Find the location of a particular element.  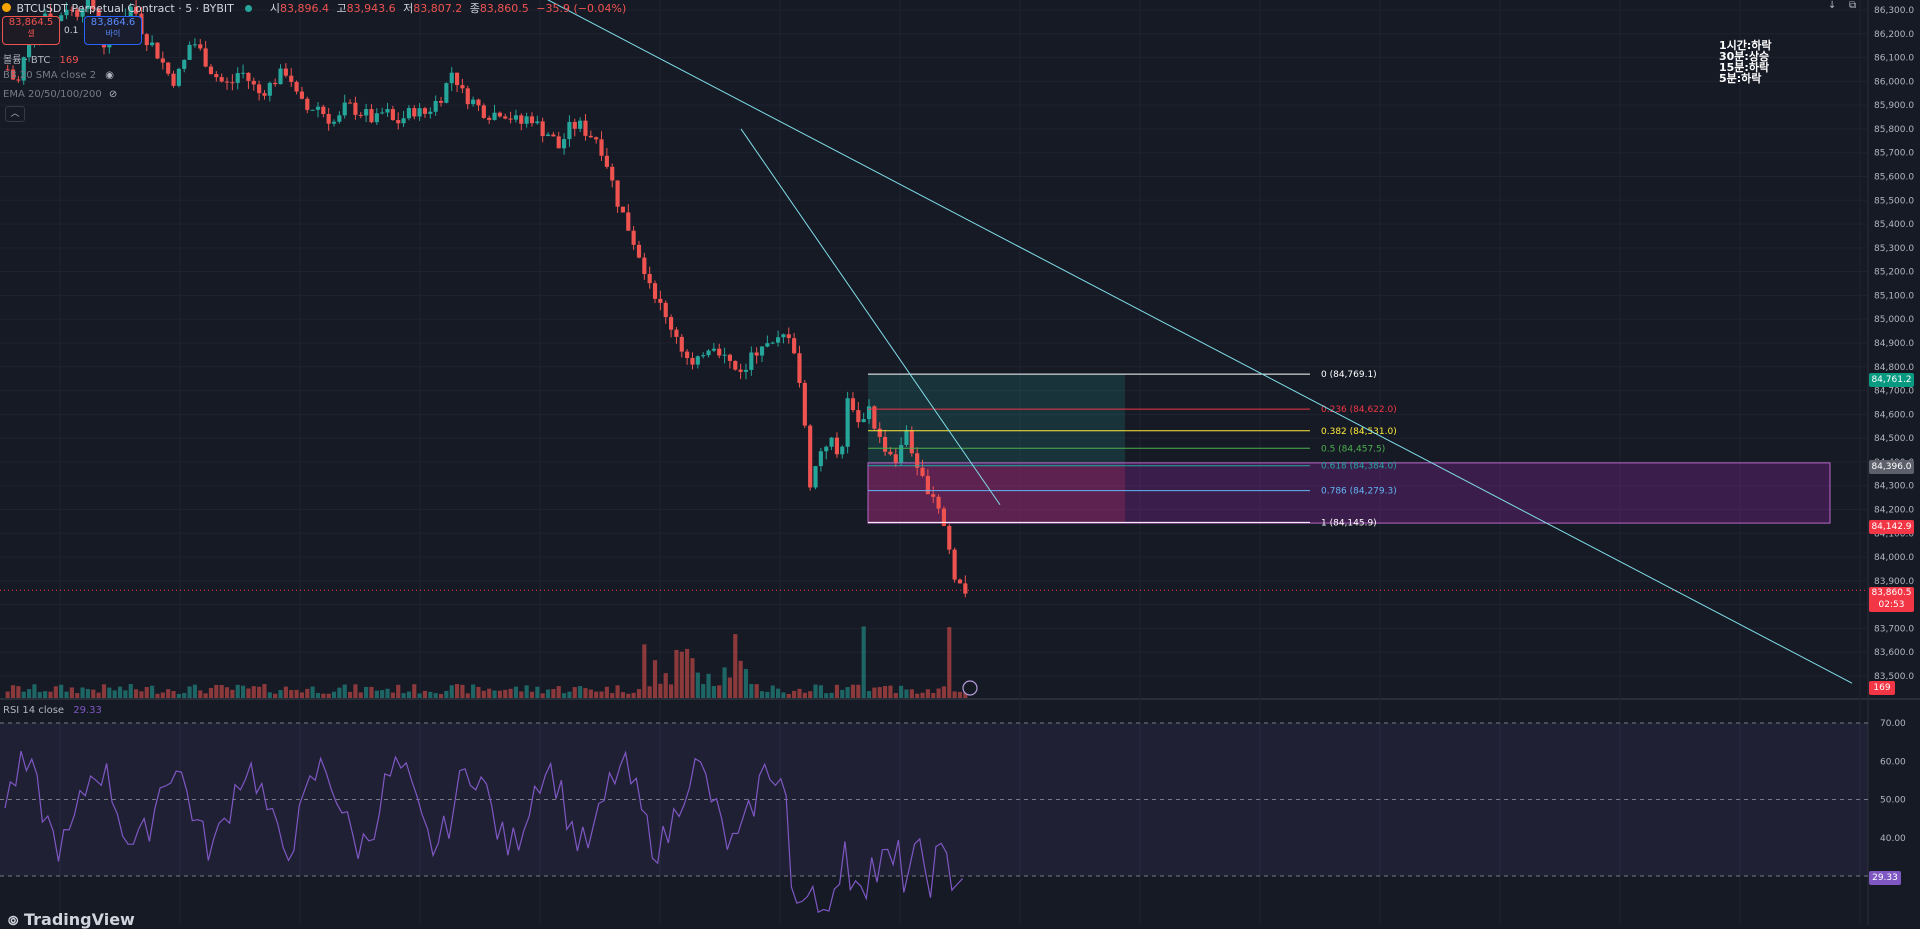

rsi-legend: RSI 14 close 29.33 is located at coordinates (52, 710).